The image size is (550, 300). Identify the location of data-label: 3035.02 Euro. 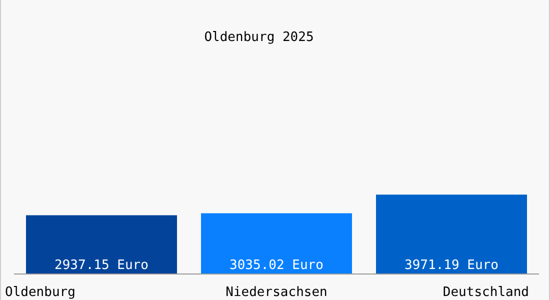
(277, 265).